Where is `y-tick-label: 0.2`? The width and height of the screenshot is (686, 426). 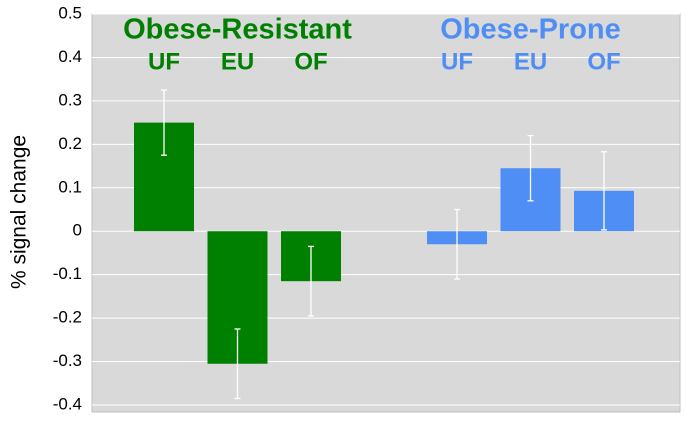 y-tick-label: 0.2 is located at coordinates (70, 143).